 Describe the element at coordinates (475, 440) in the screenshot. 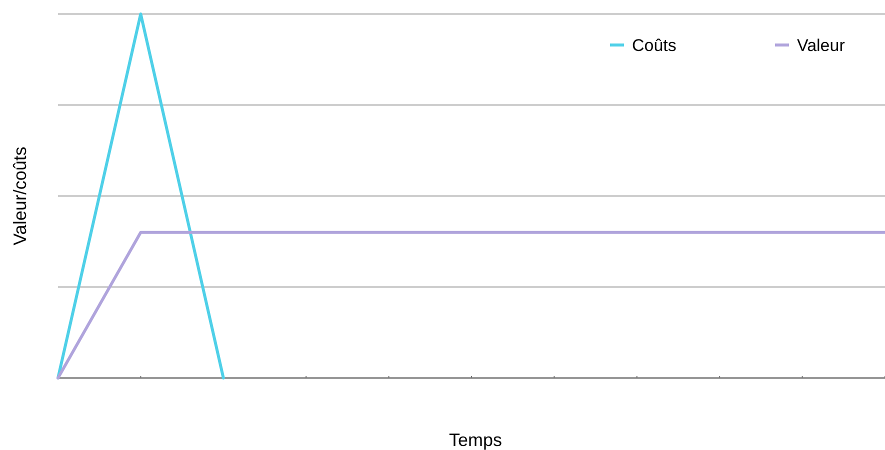

I see `x-axis-title: Temps` at that location.